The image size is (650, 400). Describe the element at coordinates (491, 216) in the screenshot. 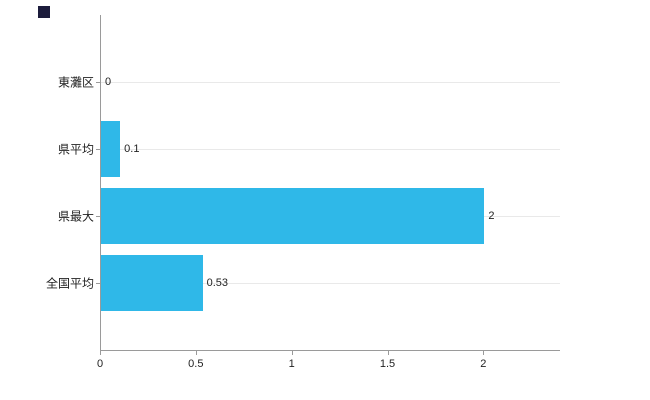

I see `value-label: 2` at that location.